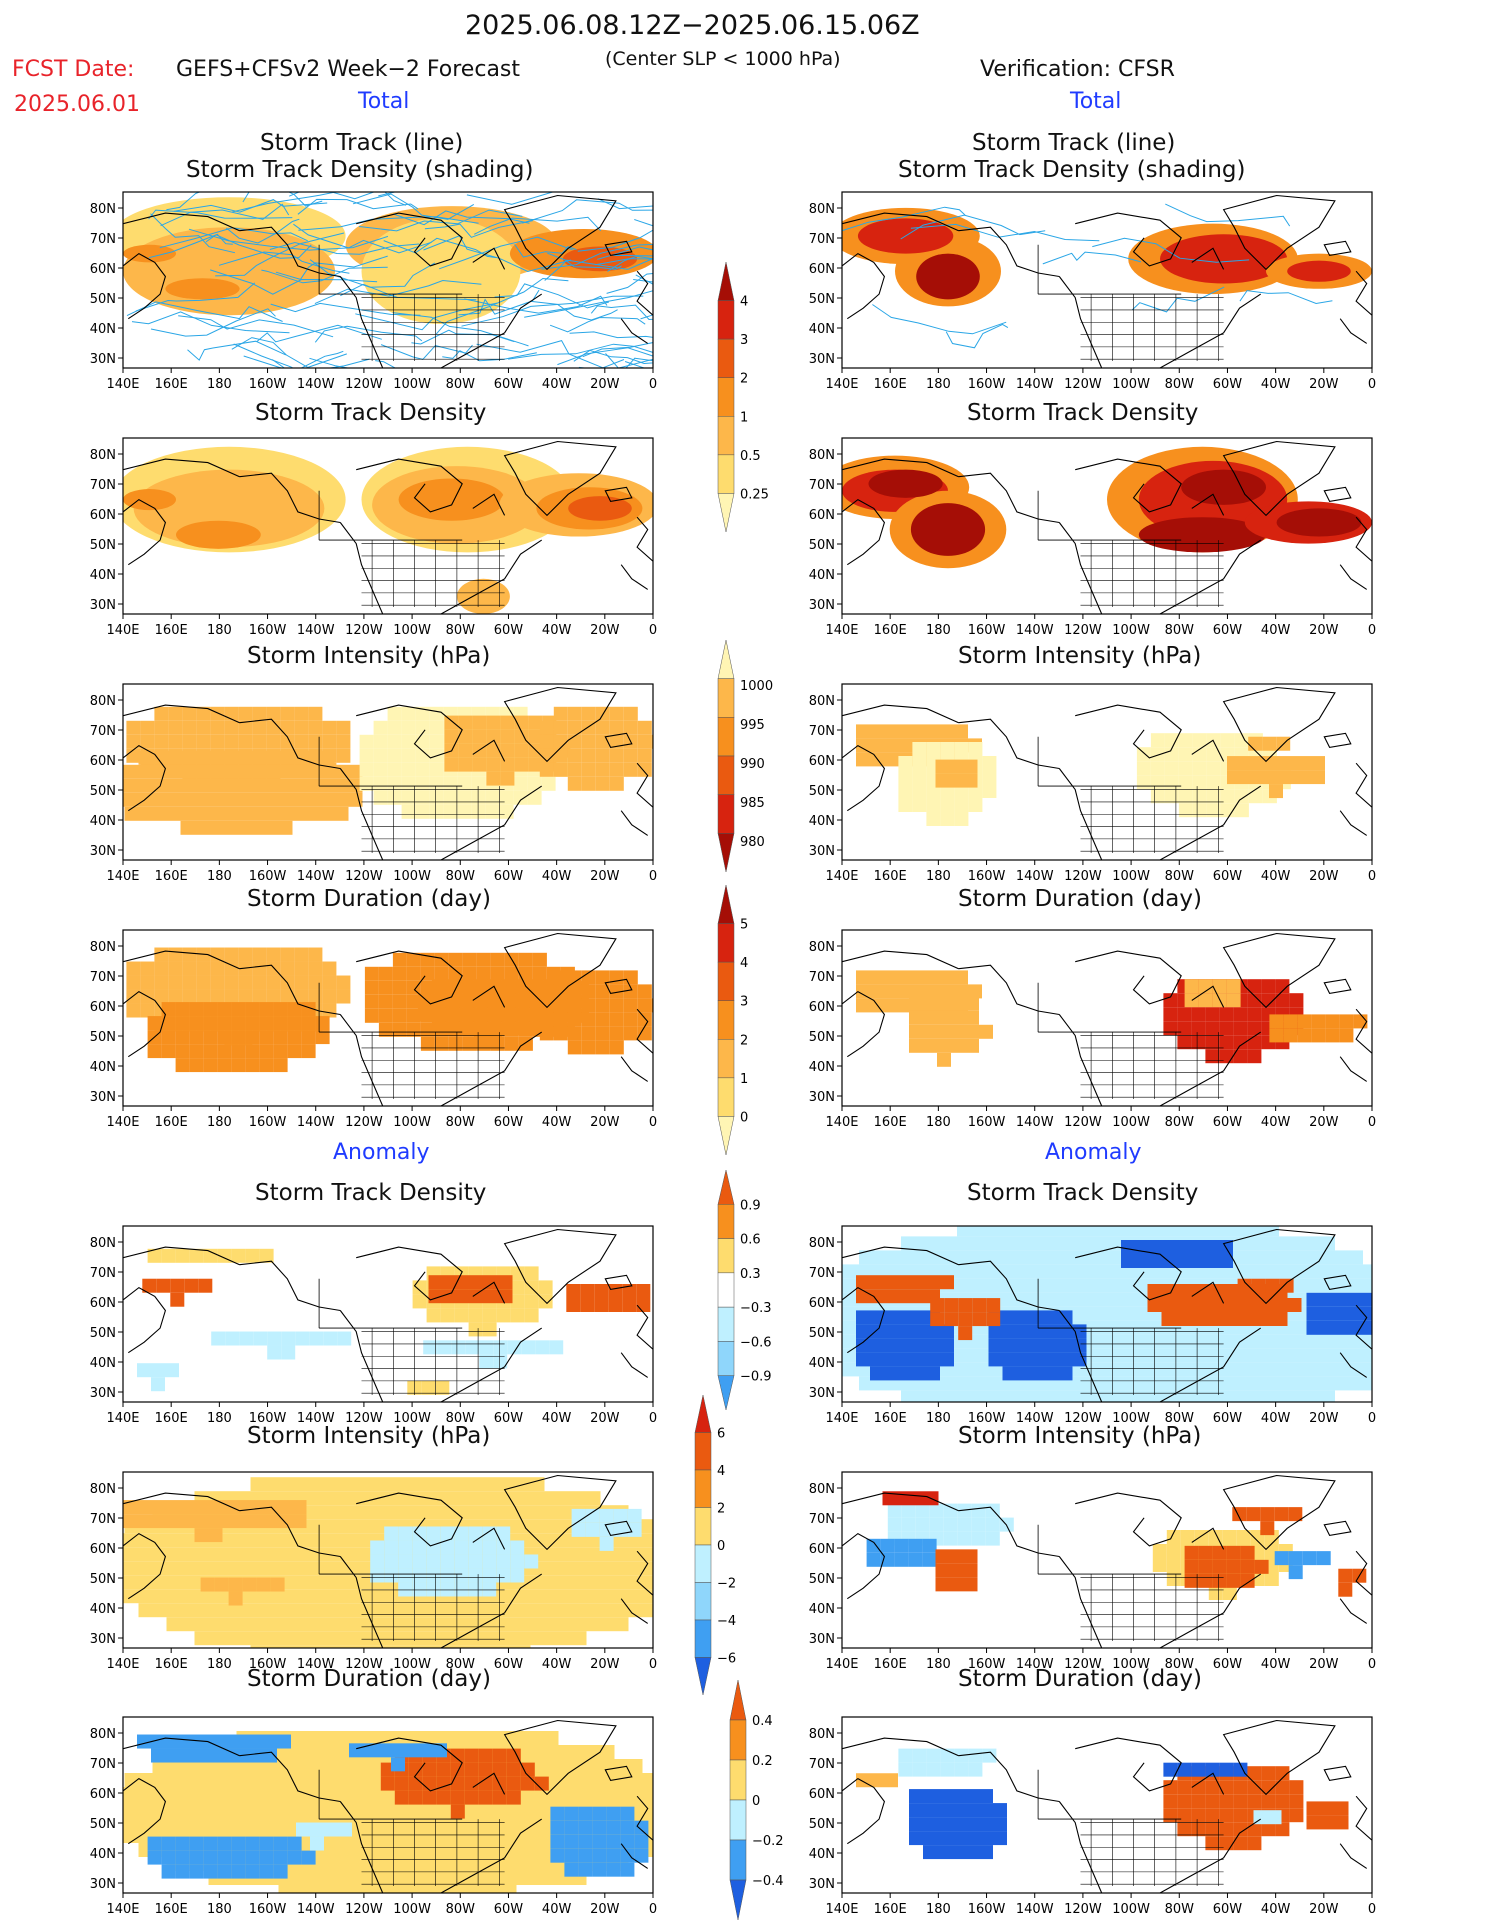  What do you see at coordinates (1080, 1436) in the screenshot?
I see `title-anom-intensity-right: Storm Intensity (hPa)` at bounding box center [1080, 1436].